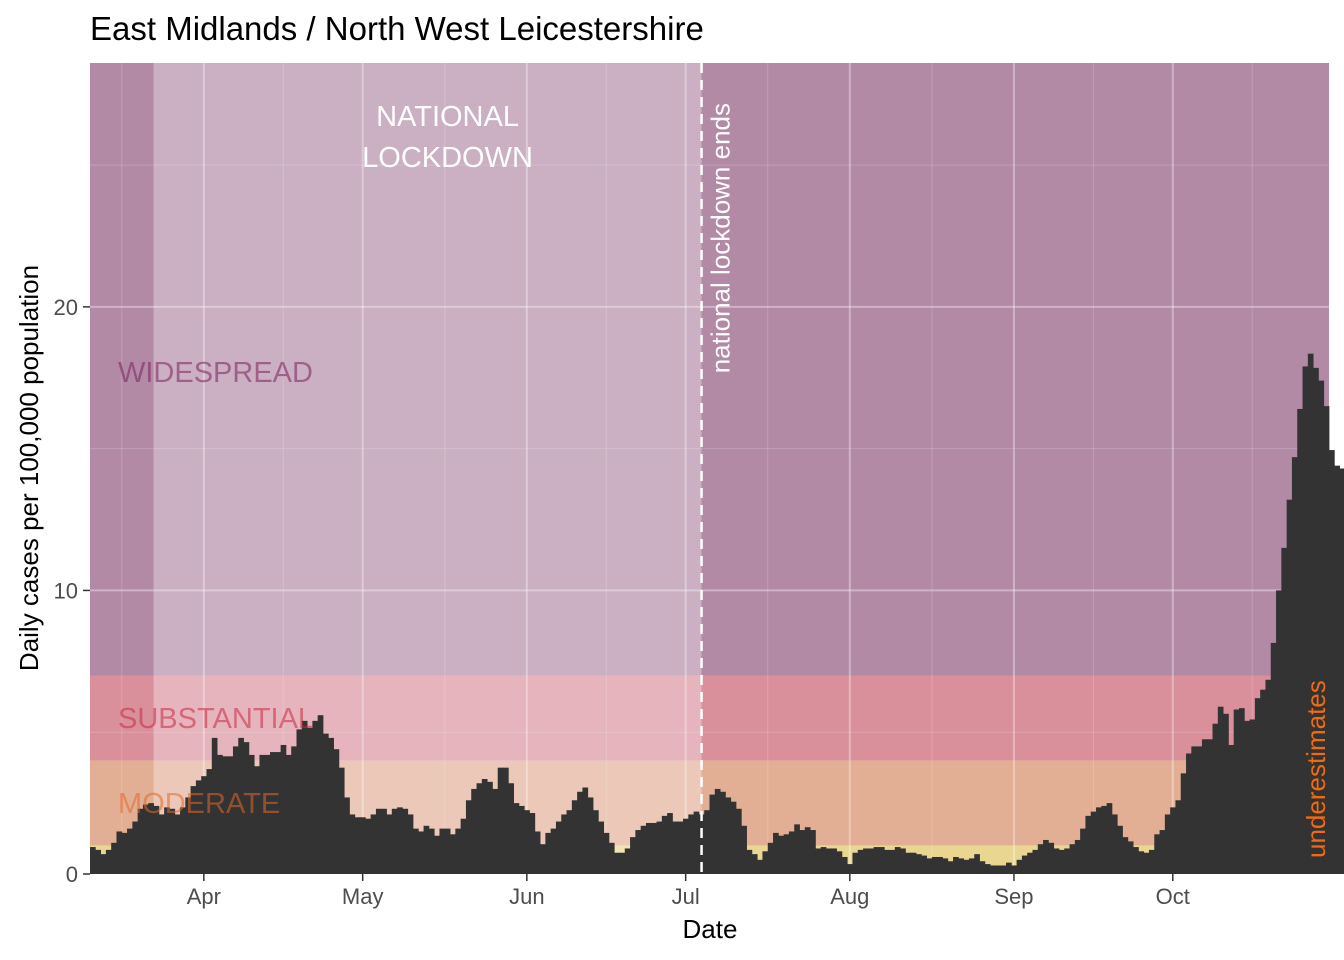  I want to click on x-tick-label: May, so click(363, 896).